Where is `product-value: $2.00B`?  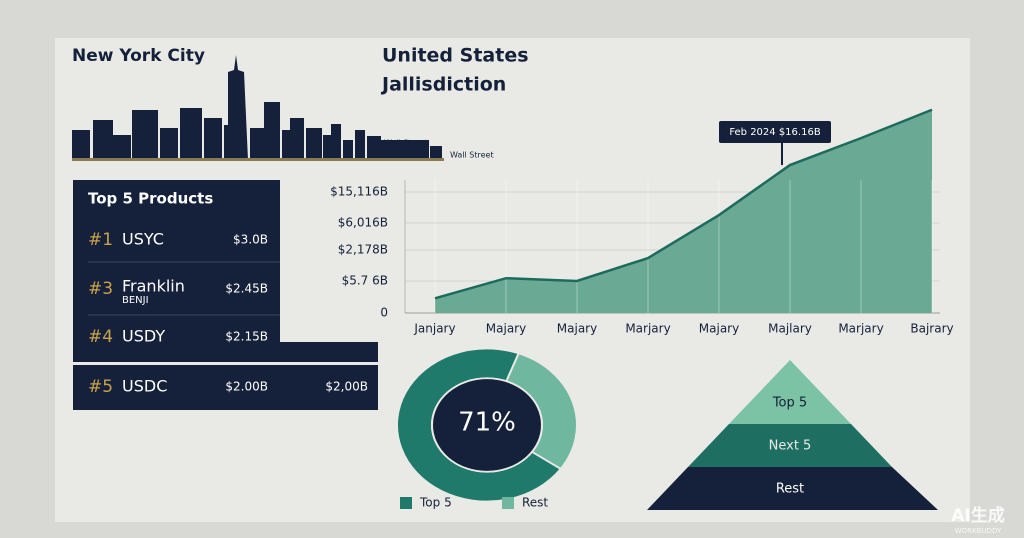 product-value: $2.00B is located at coordinates (246, 387).